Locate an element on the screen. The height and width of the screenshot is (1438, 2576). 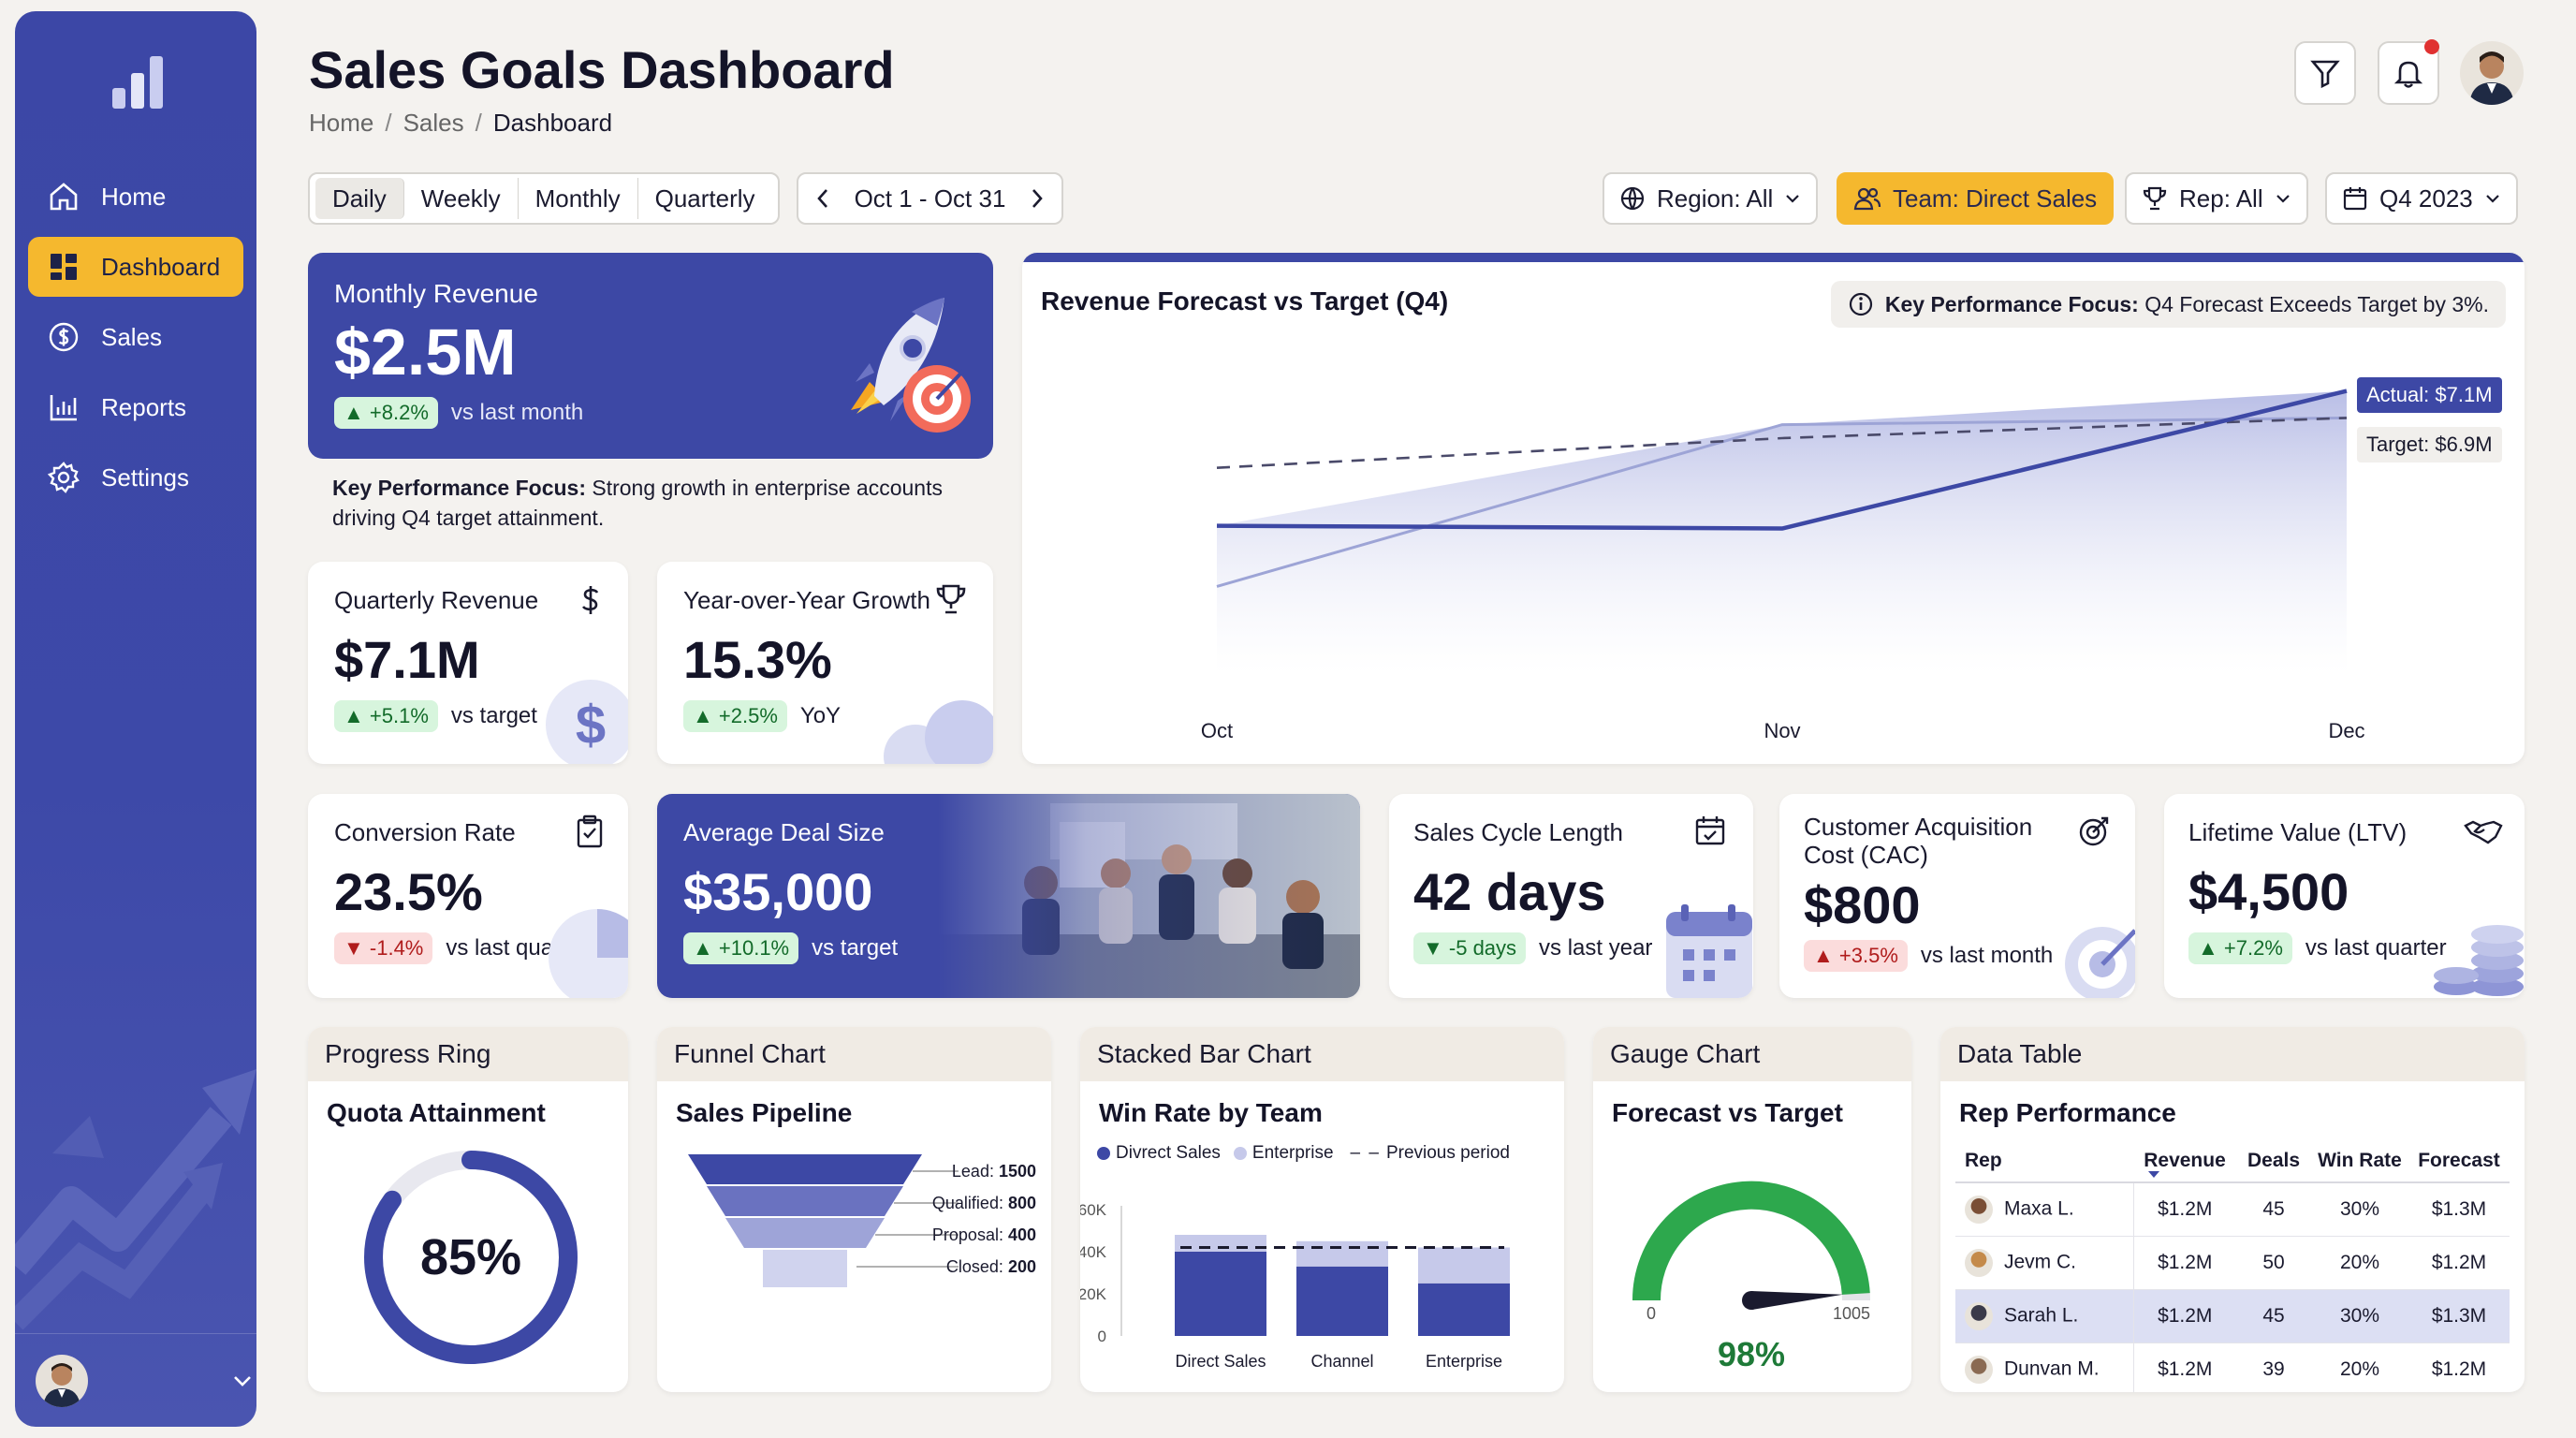
filter-button is located at coordinates (2325, 73).